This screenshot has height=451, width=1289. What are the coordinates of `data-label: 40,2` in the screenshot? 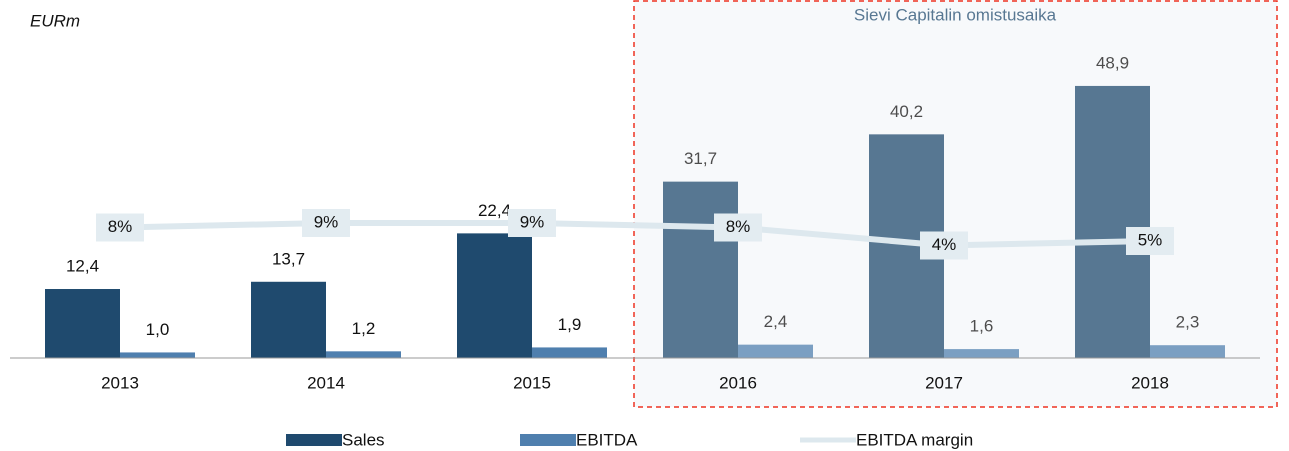 It's located at (906, 111).